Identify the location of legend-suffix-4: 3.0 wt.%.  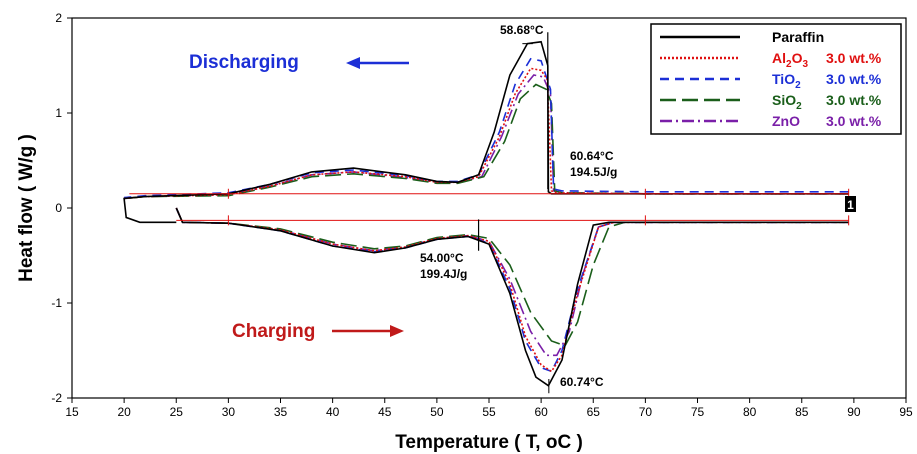
(854, 100).